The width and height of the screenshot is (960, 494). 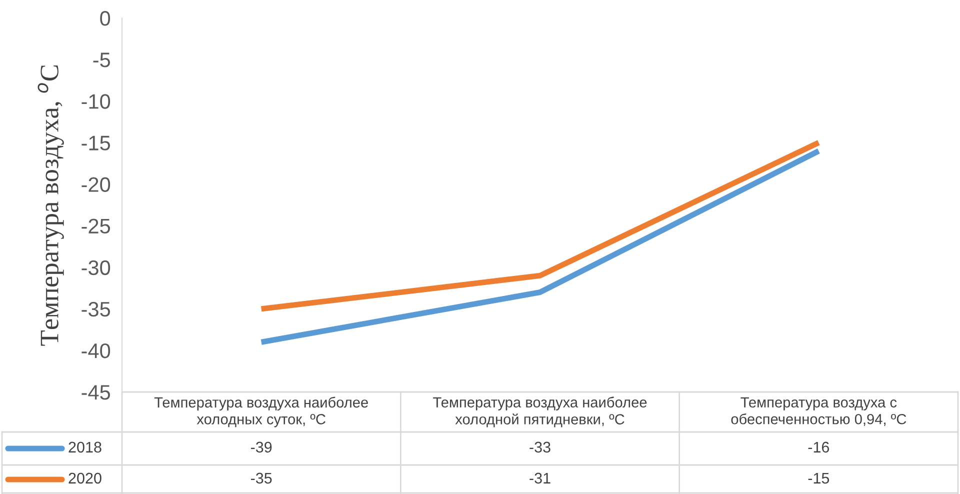 What do you see at coordinates (96, 143) in the screenshot?
I see `y-tick-label: -15` at bounding box center [96, 143].